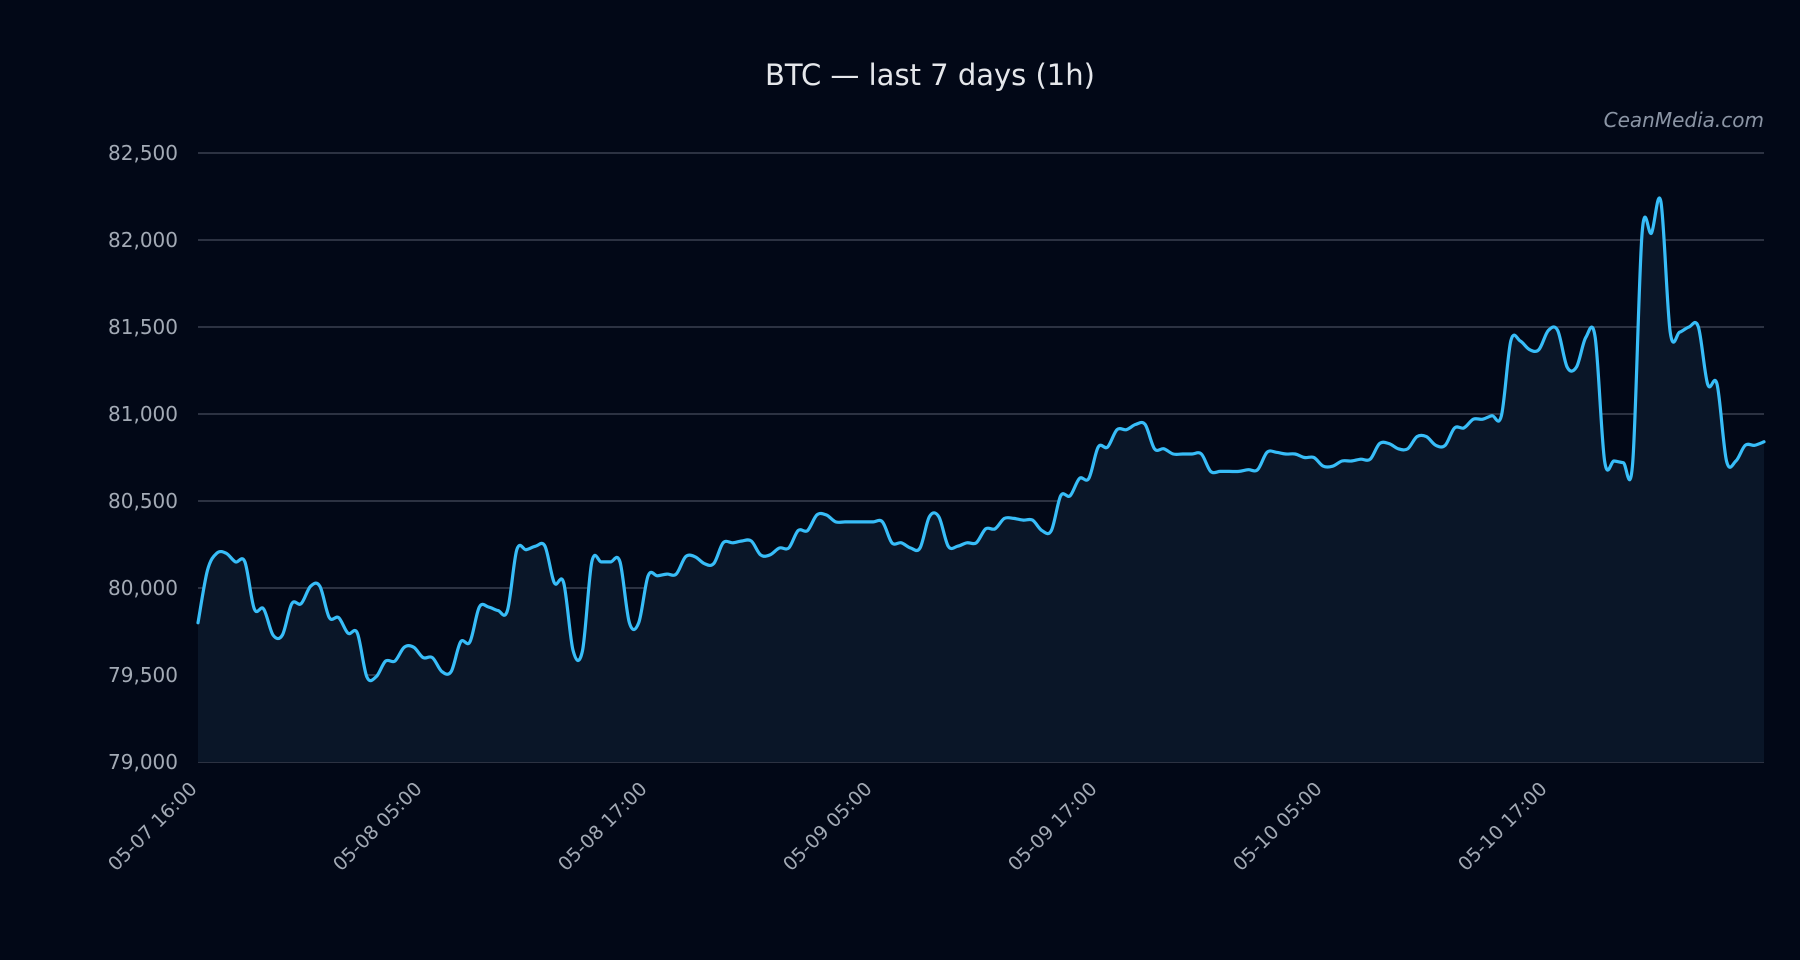 The width and height of the screenshot is (1800, 960). I want to click on chart-title: BTC — last 7 days (1h), so click(930, 75).